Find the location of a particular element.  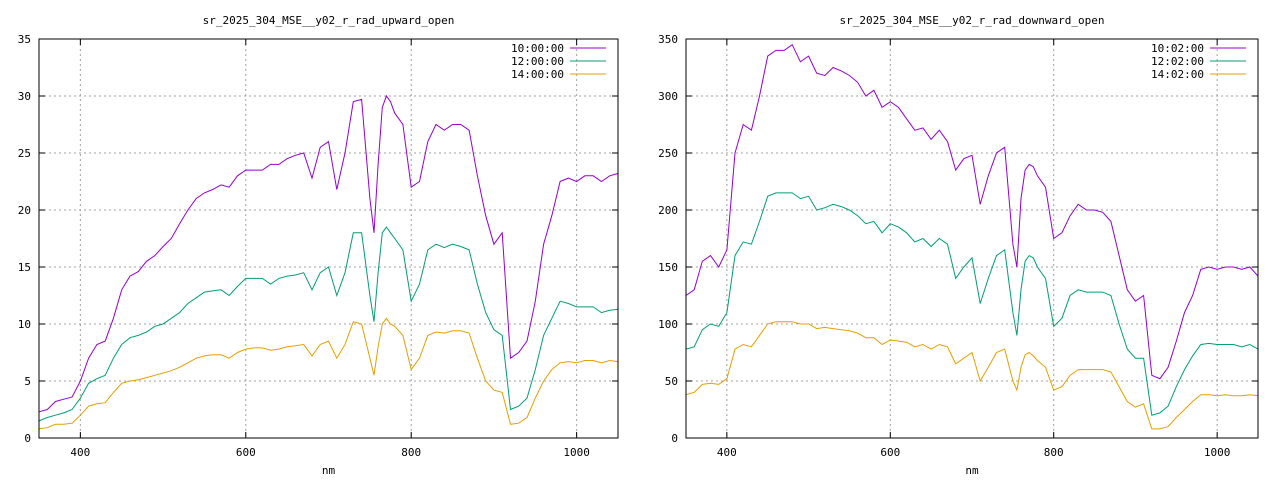

y-tick-label: 150 is located at coordinates (668, 267).